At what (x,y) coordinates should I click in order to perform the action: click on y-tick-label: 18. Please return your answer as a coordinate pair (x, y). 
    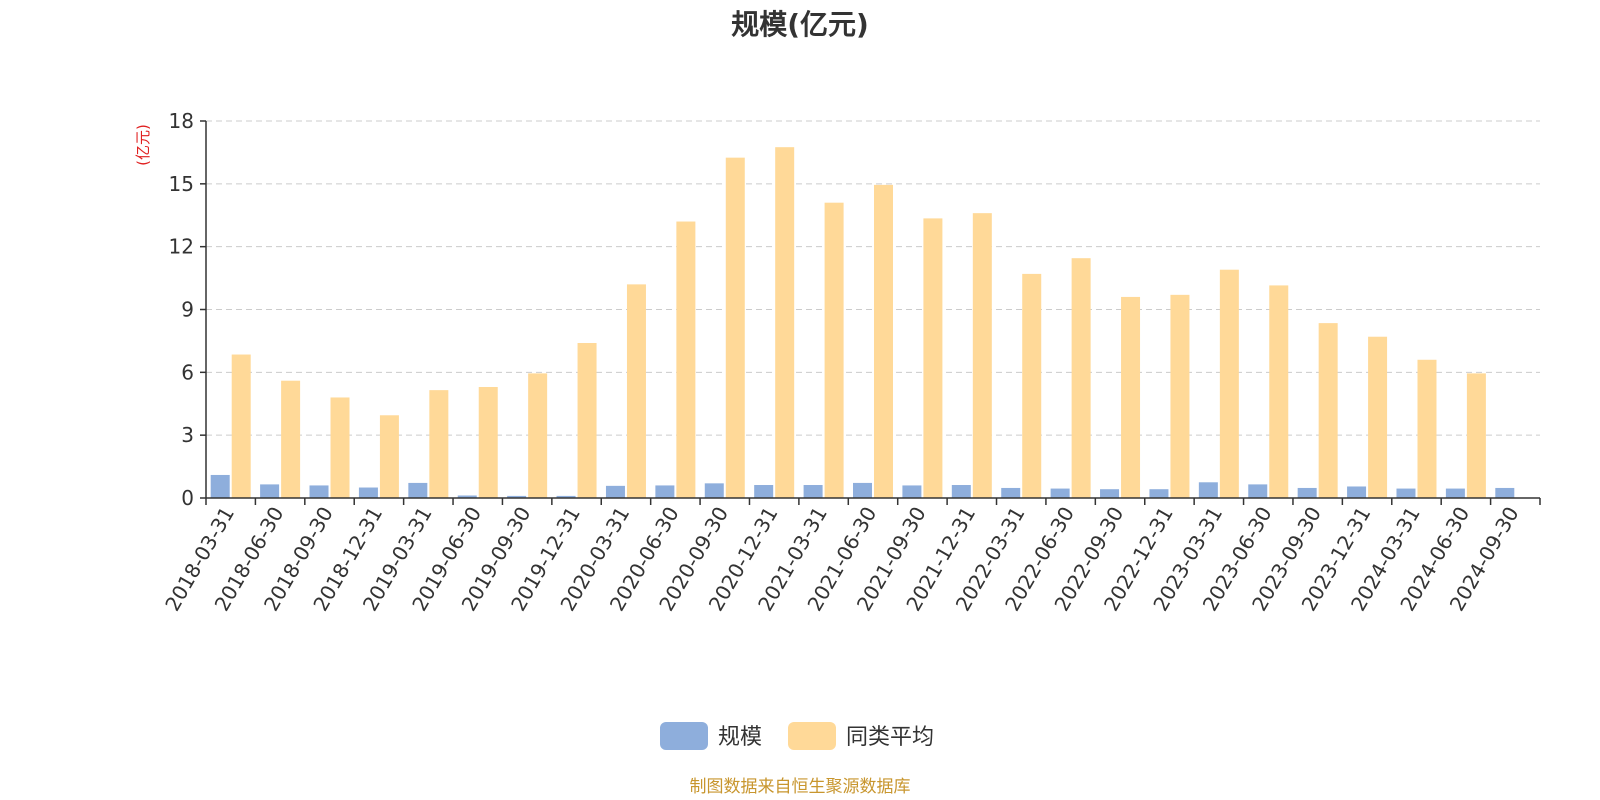
    Looking at the image, I should click on (181, 121).